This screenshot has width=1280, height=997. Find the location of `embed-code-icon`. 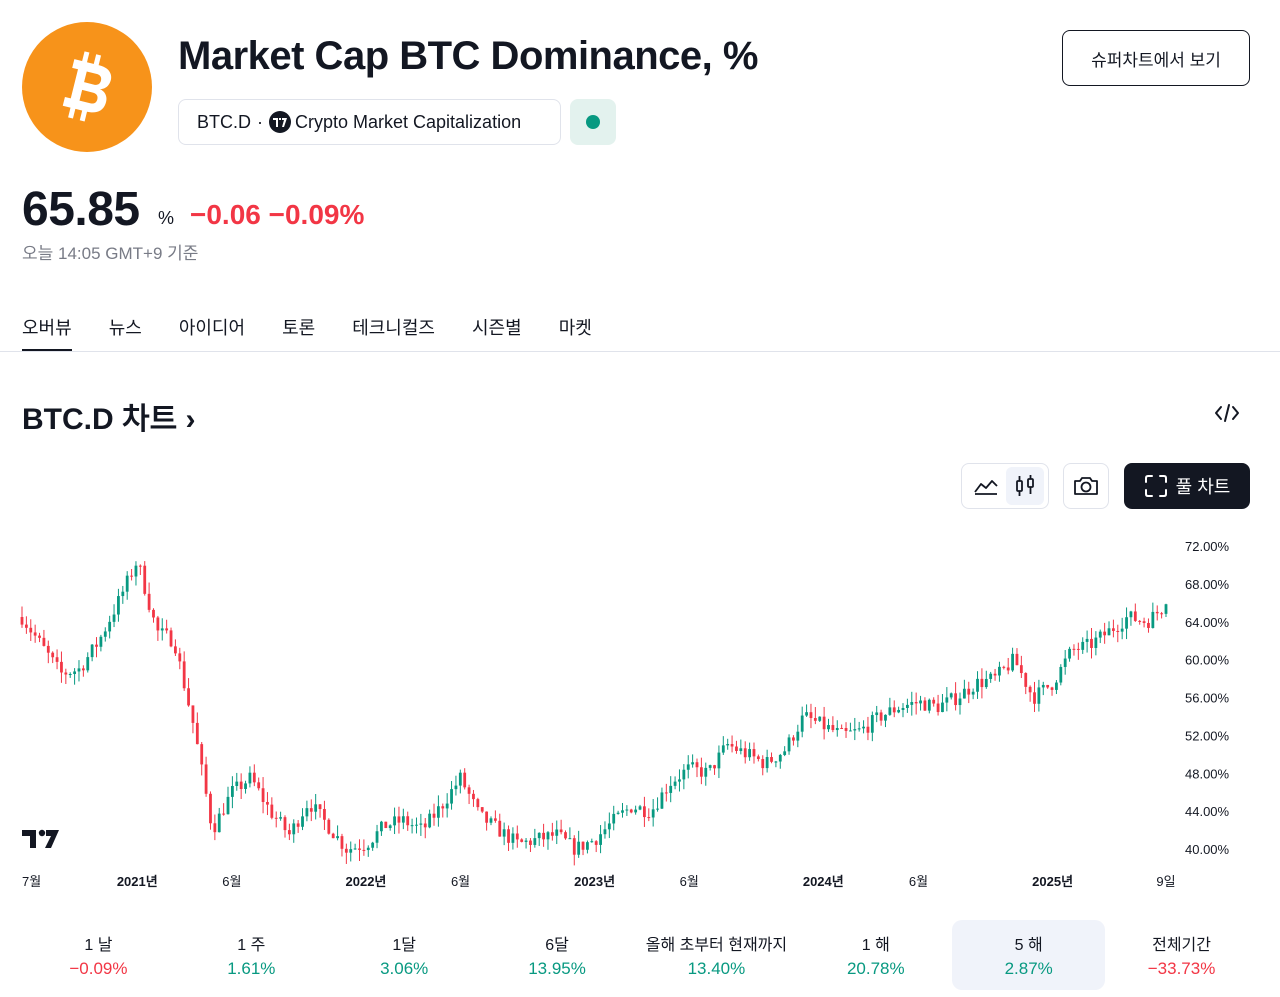

embed-code-icon is located at coordinates (1227, 413).